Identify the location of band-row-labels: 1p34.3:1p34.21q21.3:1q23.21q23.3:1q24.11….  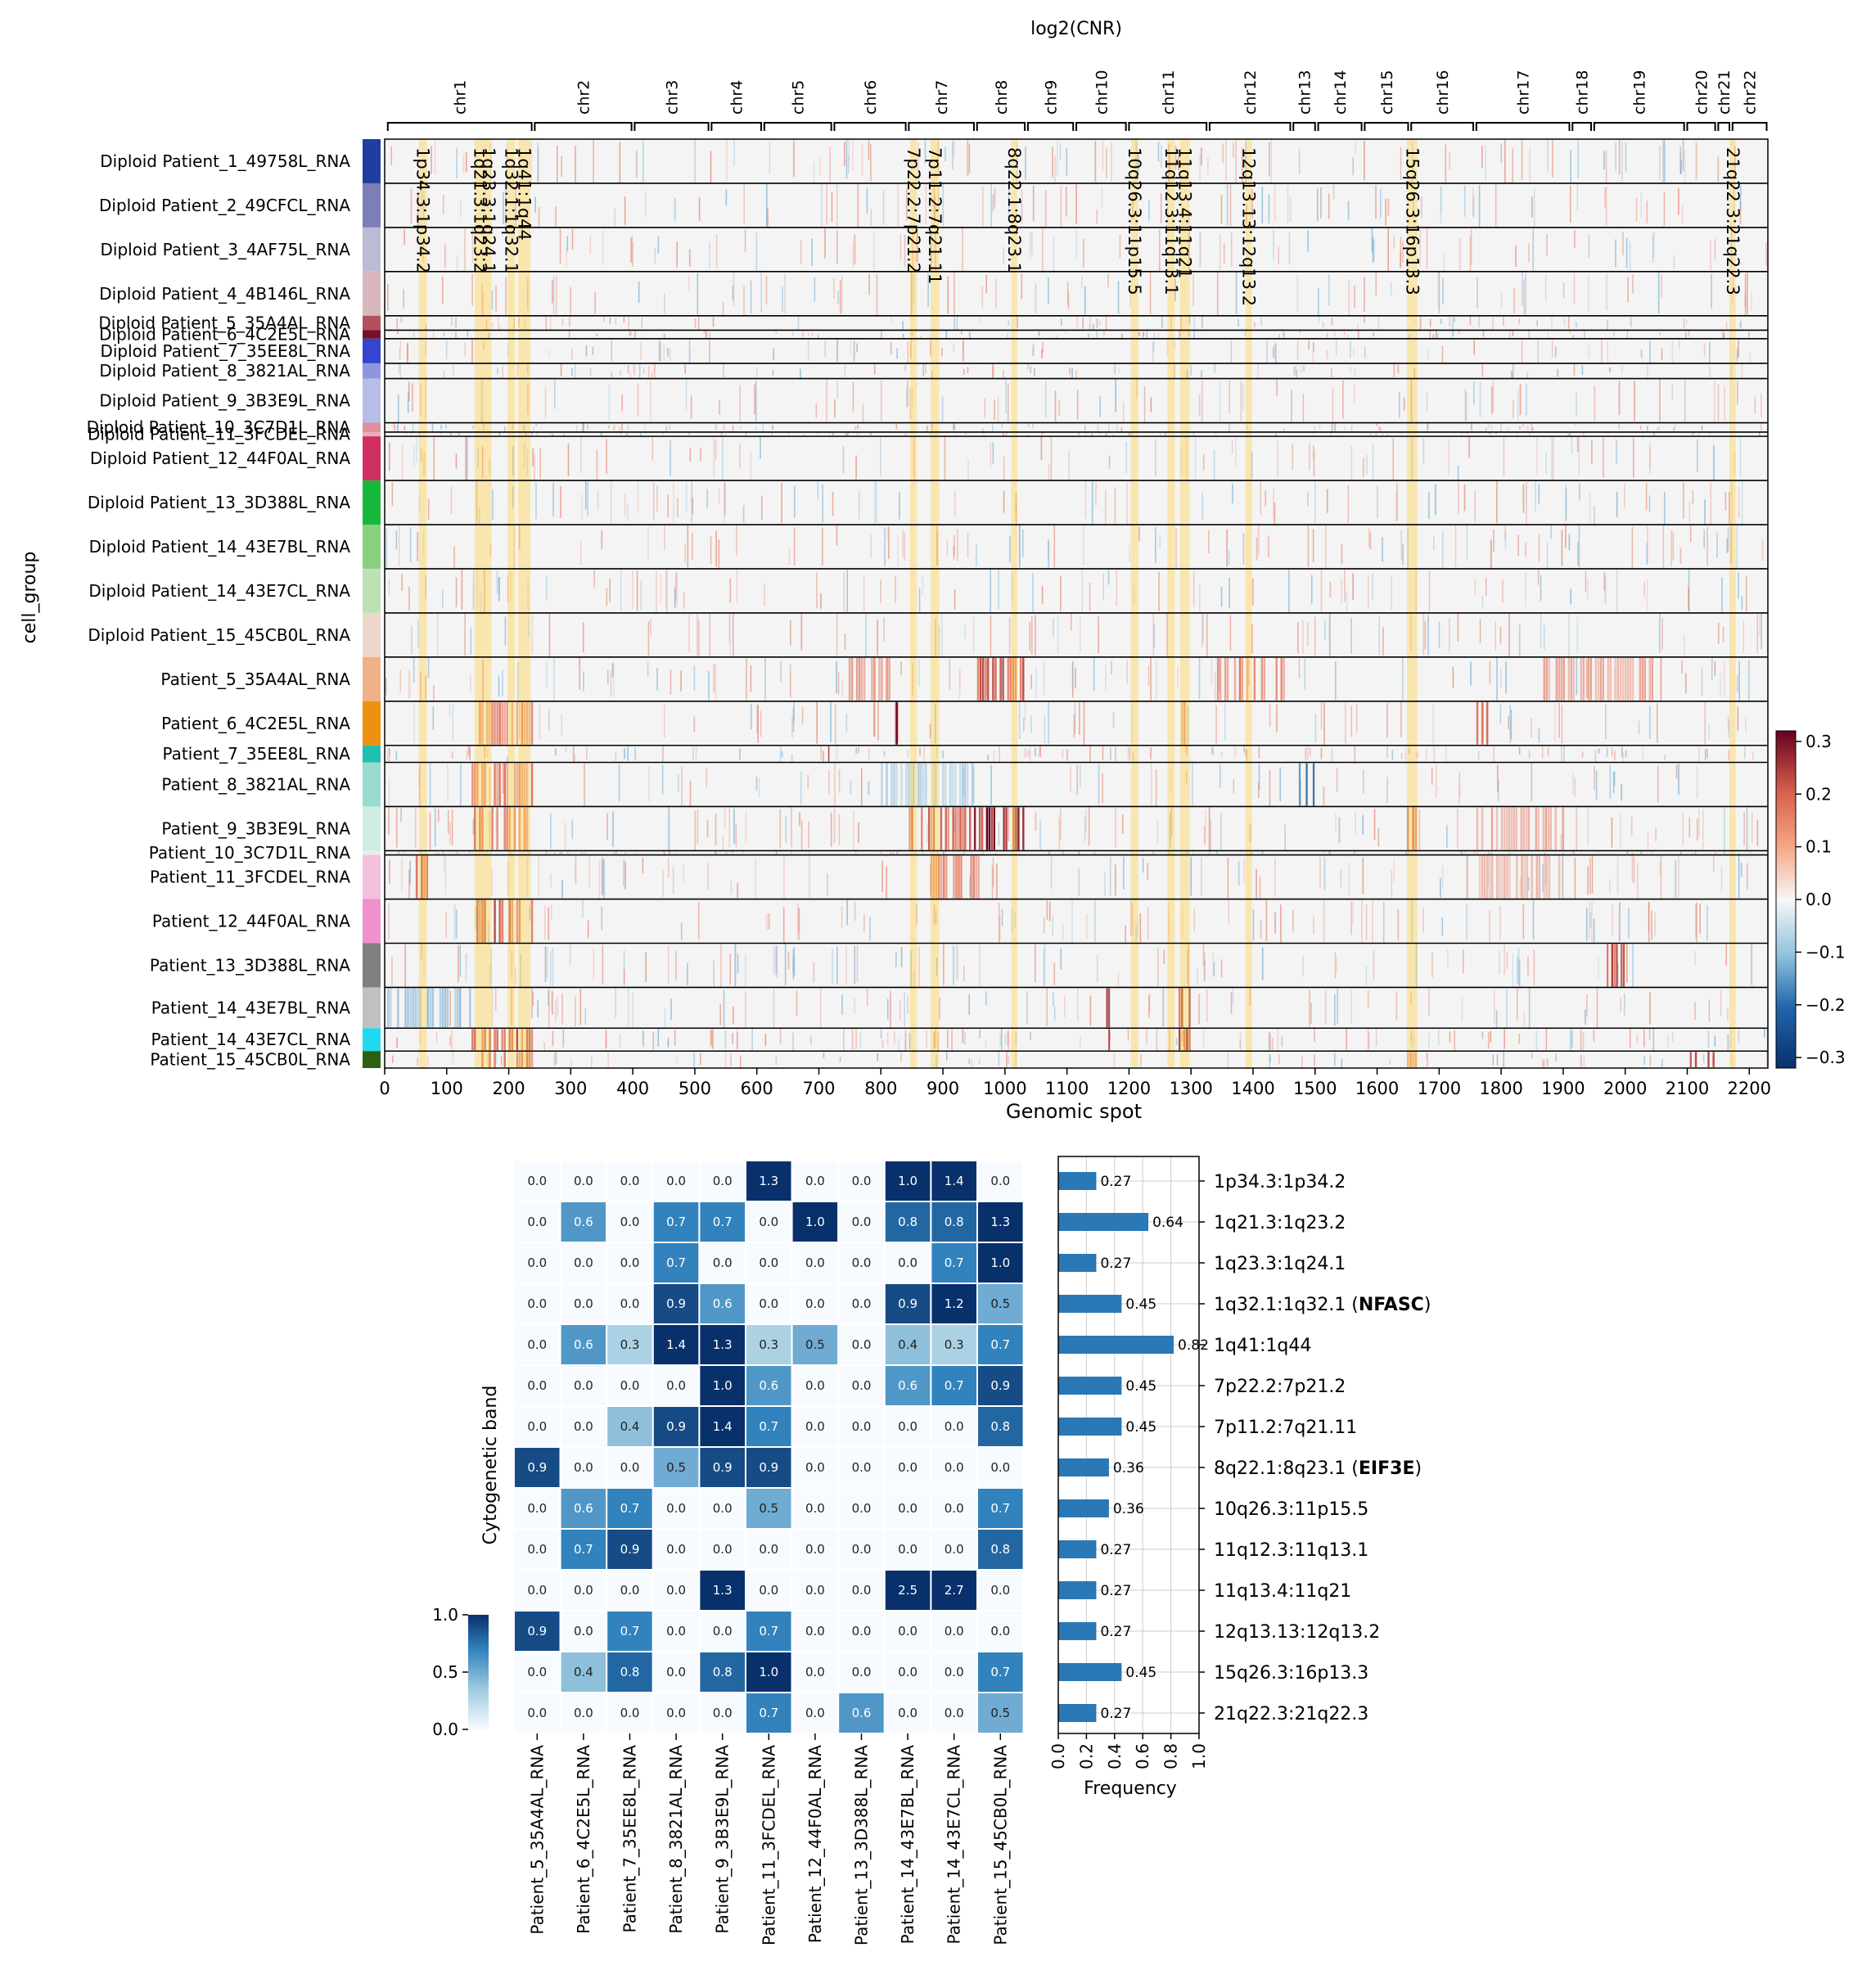
(1315, 1448).